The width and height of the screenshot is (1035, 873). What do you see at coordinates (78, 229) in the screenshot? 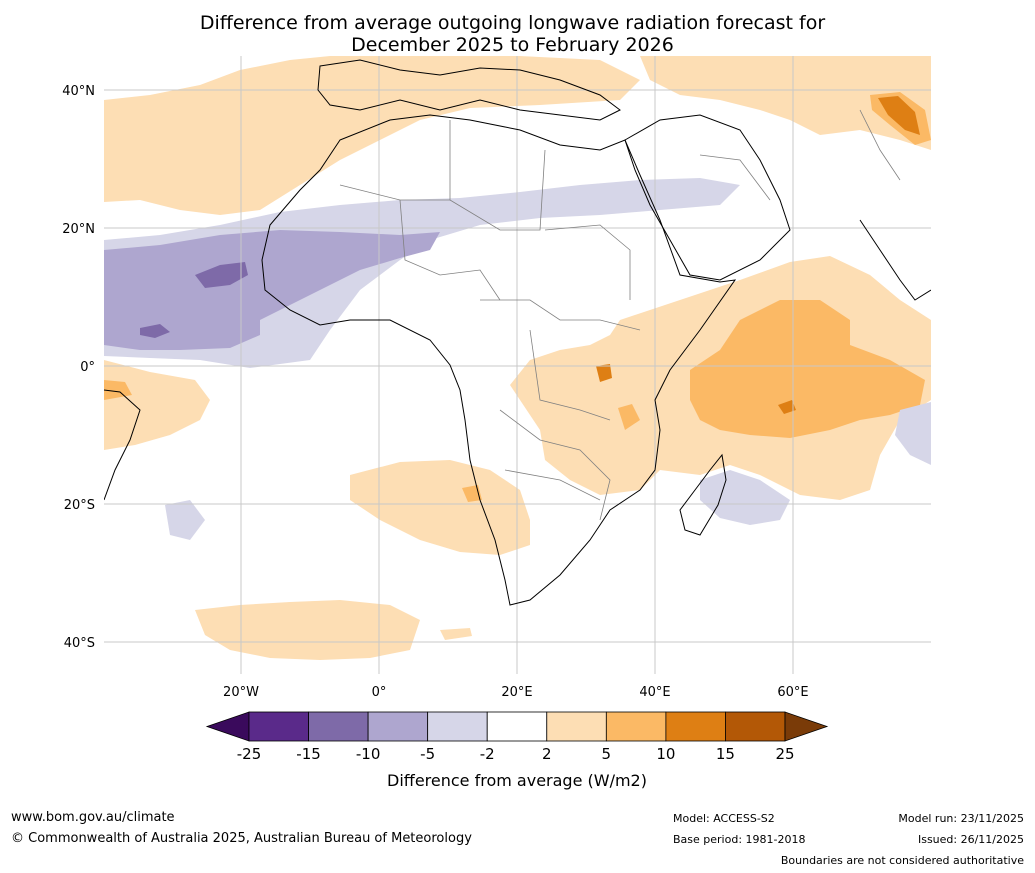
I see `lat-label-20n: 20°N` at bounding box center [78, 229].